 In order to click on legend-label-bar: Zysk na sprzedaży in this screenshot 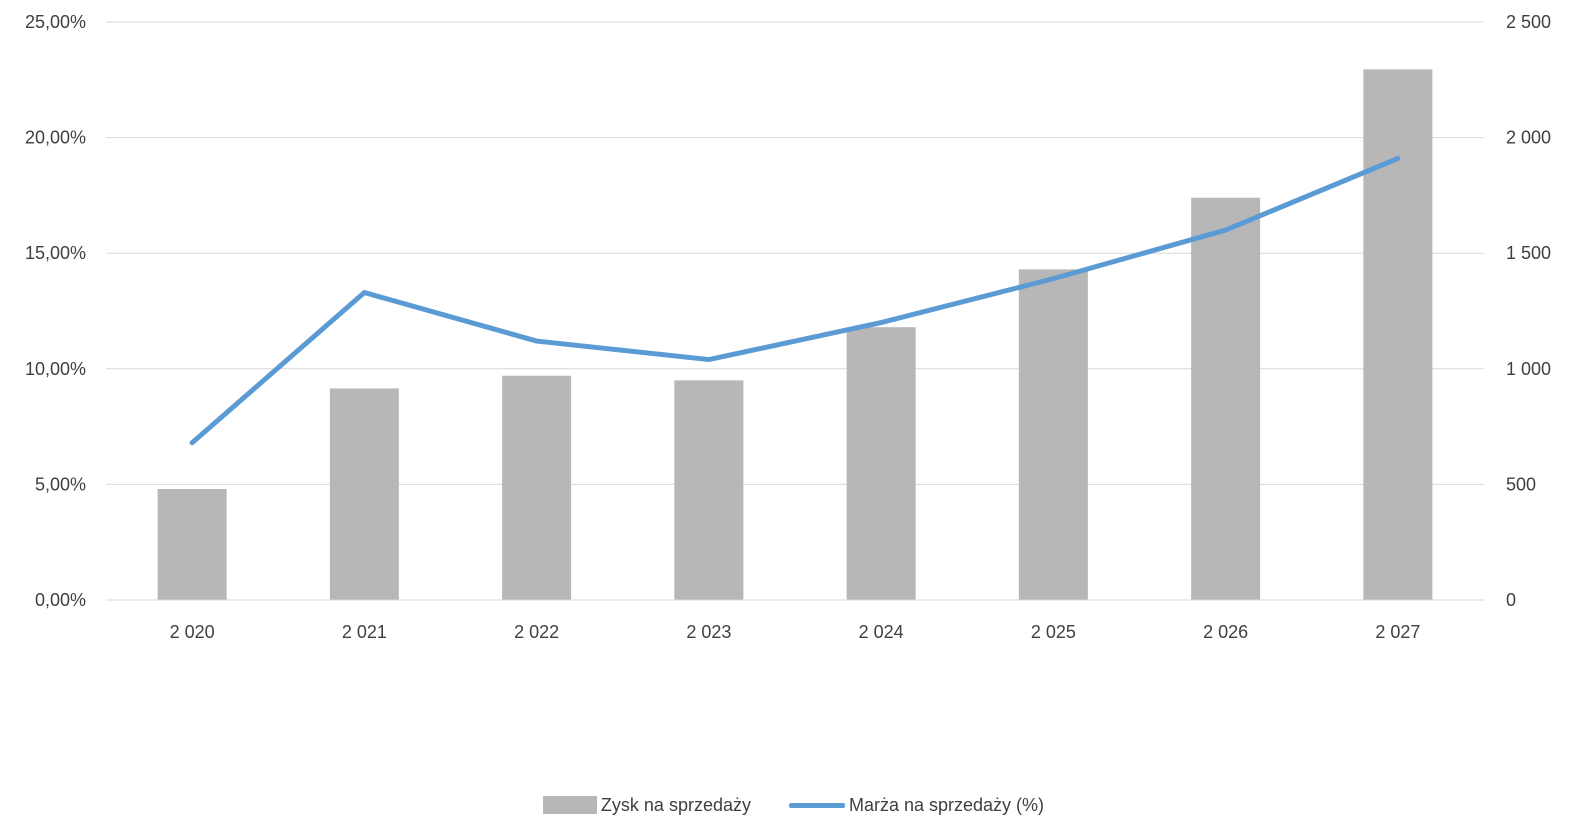, I will do `click(675, 804)`.